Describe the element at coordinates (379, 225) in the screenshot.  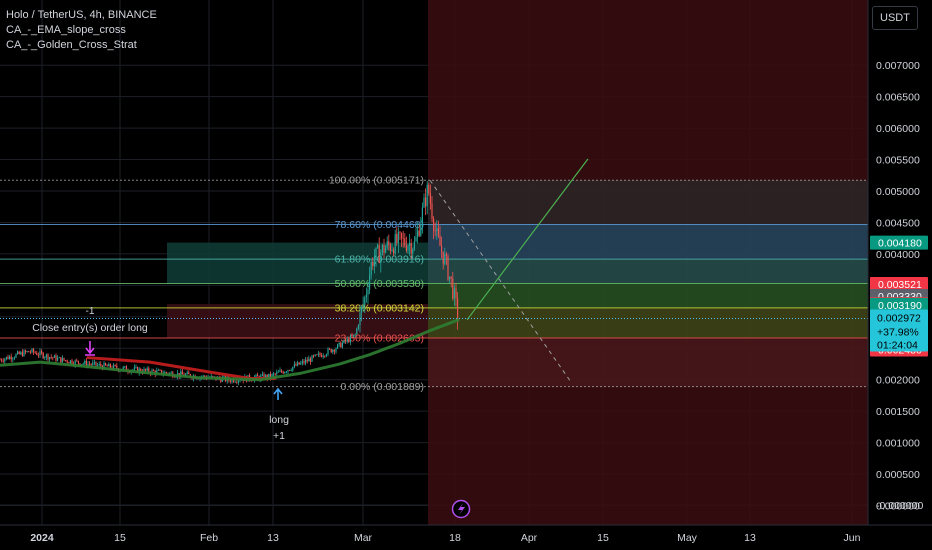
I see `fib-level-label: 78.60% (0.004468)` at that location.